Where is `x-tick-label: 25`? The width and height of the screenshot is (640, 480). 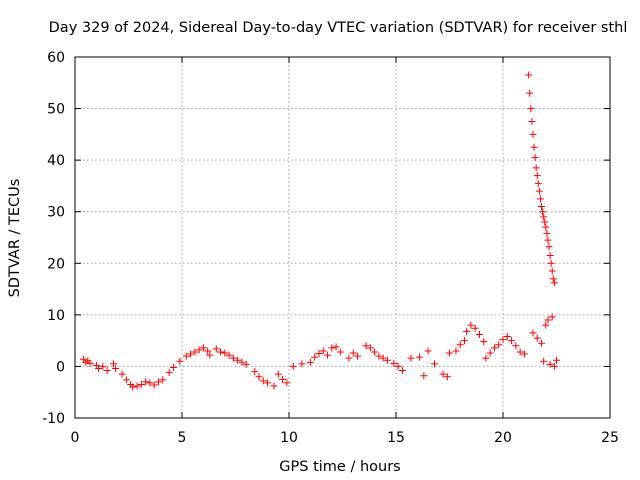 x-tick-label: 25 is located at coordinates (610, 438).